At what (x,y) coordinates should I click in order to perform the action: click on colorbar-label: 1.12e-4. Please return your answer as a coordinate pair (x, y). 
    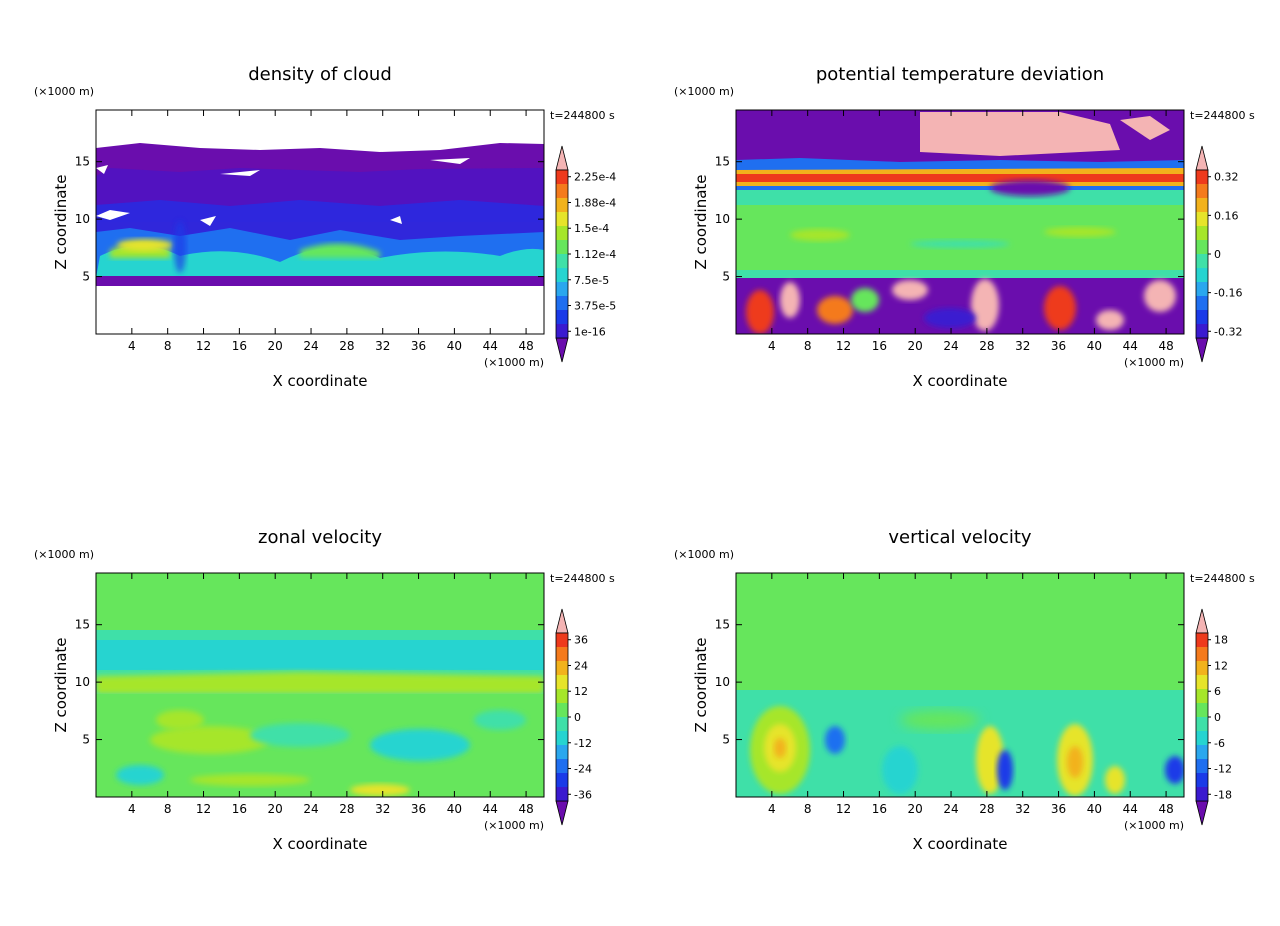
    Looking at the image, I should click on (595, 254).